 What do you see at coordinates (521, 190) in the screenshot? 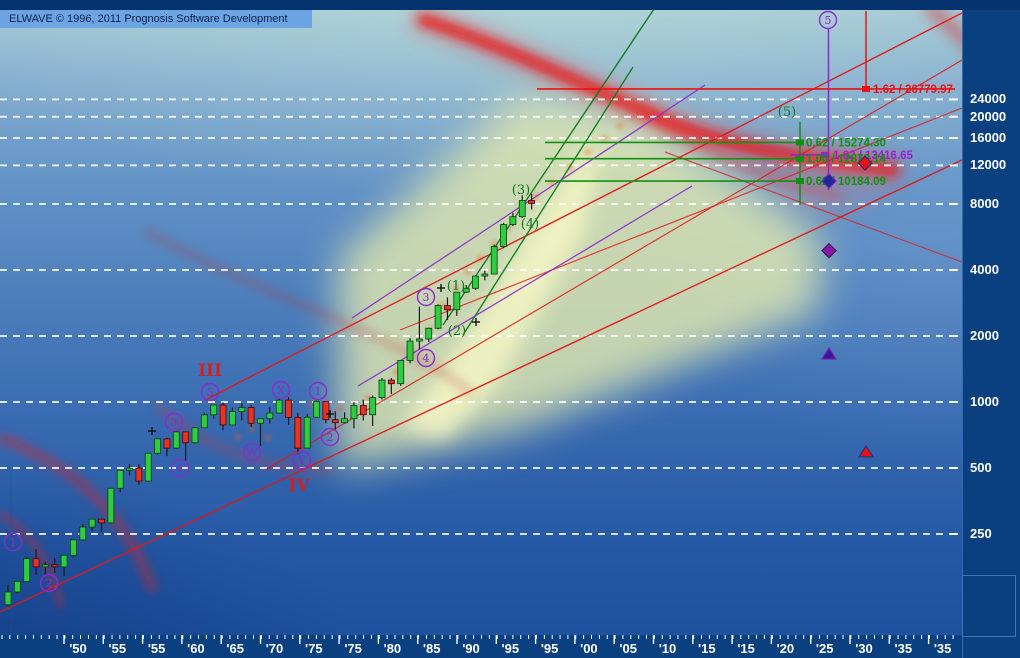
I see `svg-text: (3)` at bounding box center [521, 190].